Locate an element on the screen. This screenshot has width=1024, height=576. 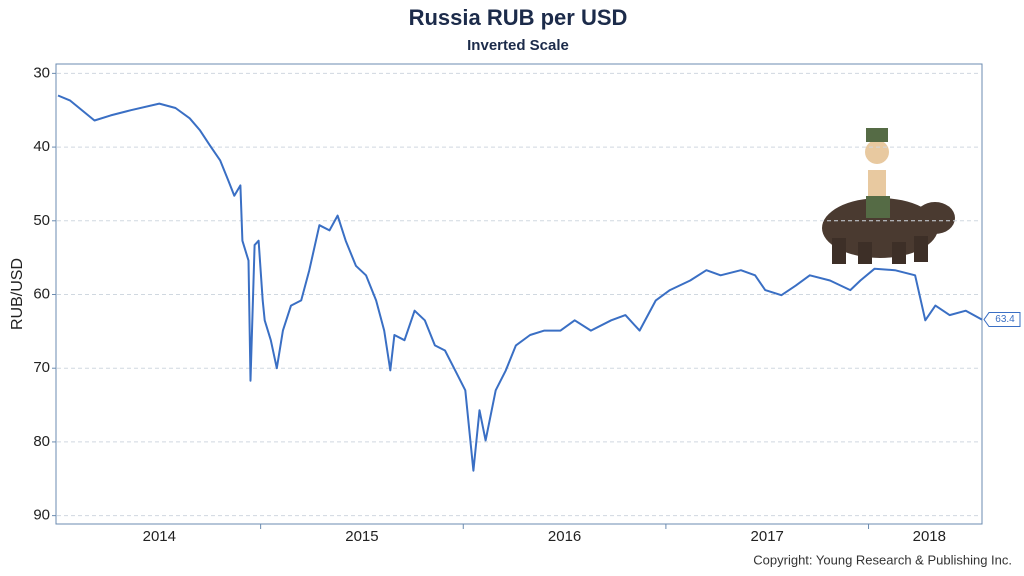
y-tick-label: 90 is located at coordinates (41, 515).